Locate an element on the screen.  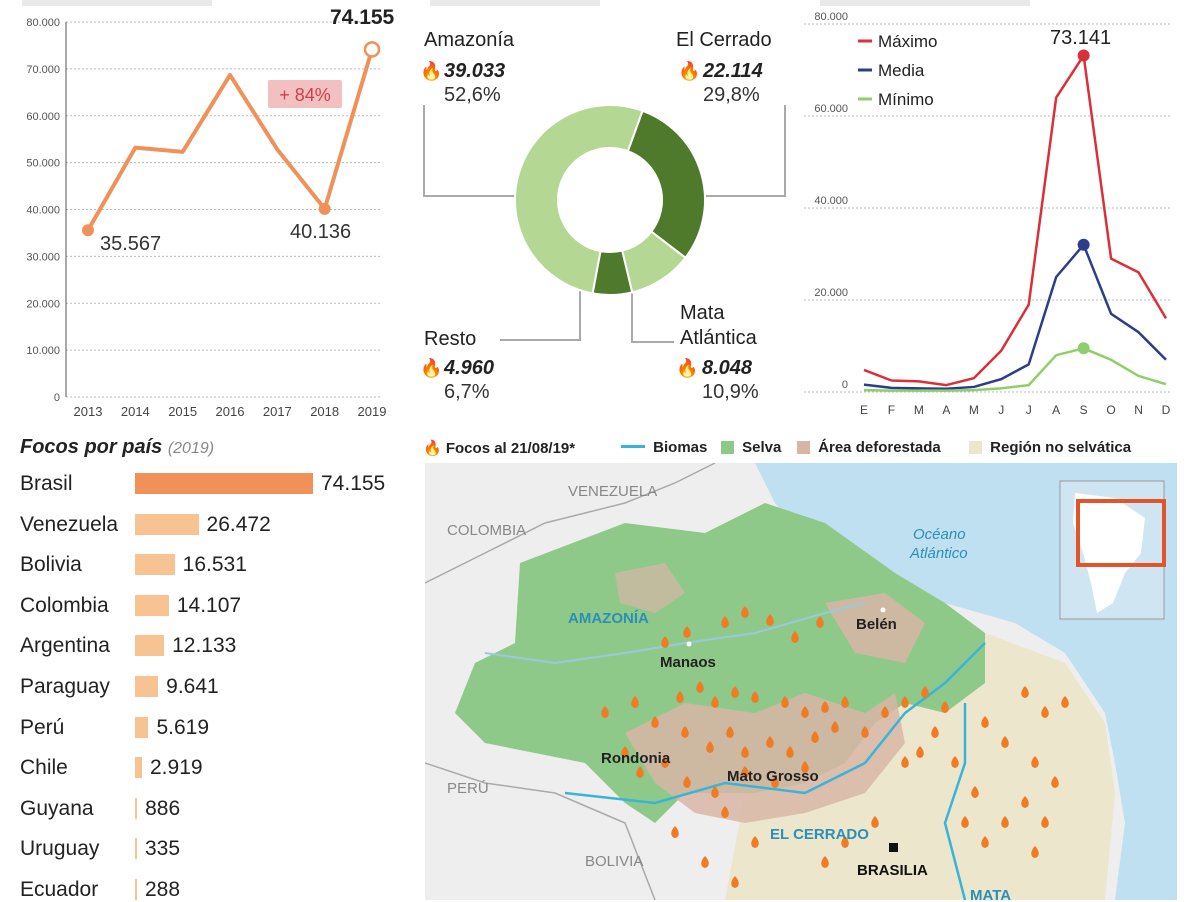
bar-country-label: Ecuador is located at coordinates (59, 889).